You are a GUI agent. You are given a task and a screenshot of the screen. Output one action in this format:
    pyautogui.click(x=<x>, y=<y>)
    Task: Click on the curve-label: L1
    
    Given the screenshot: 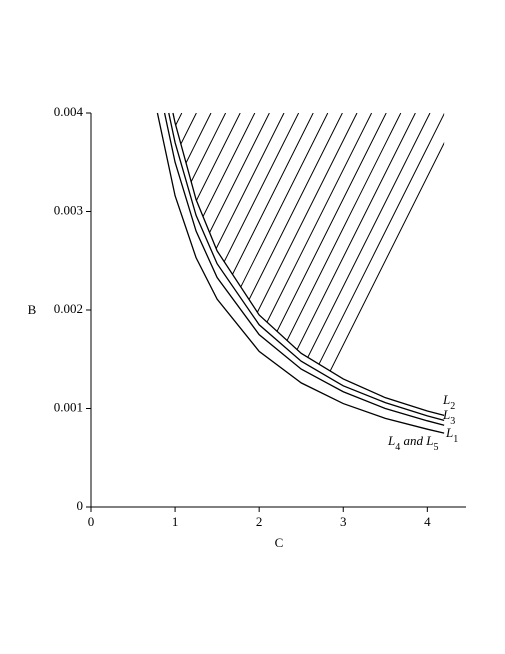 What is the action you would take?
    pyautogui.click(x=451, y=435)
    